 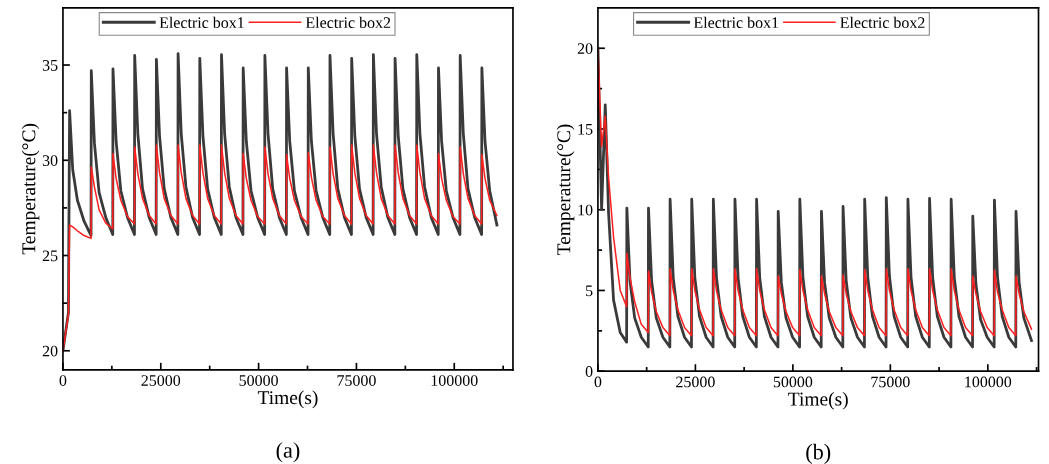 What do you see at coordinates (50, 160) in the screenshot?
I see `y-tick-label: 30` at bounding box center [50, 160].